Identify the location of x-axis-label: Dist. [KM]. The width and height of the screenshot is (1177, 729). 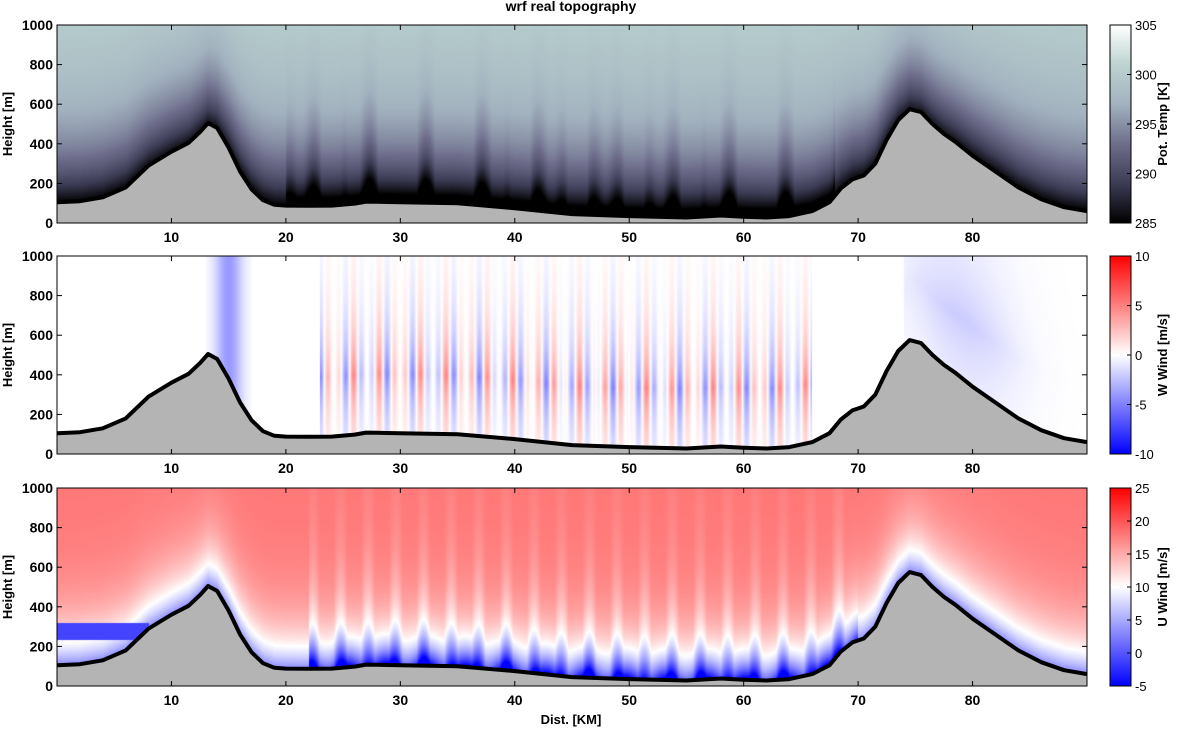
(571, 719).